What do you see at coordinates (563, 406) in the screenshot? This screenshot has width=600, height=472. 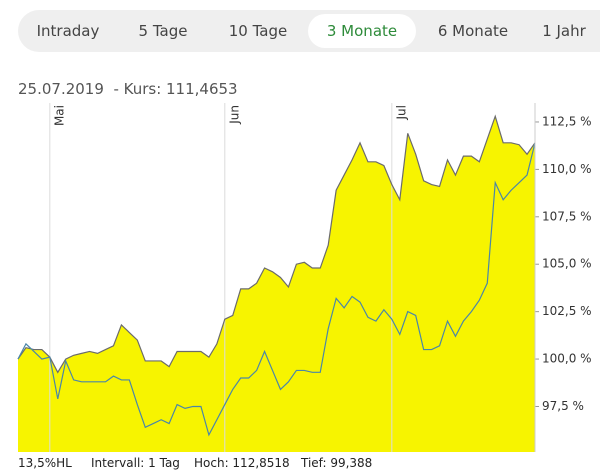 I see `y-tick-label: 97,5 %` at bounding box center [563, 406].